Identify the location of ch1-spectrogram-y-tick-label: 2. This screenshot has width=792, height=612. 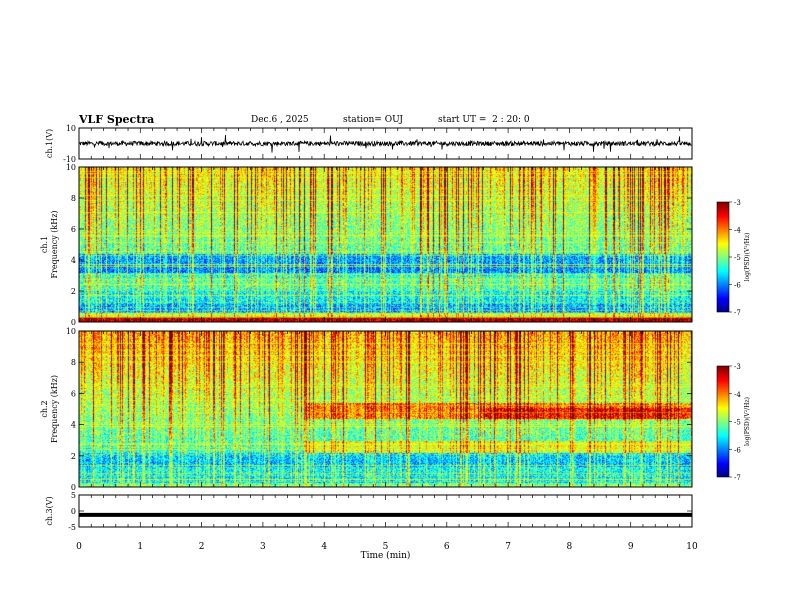
(73, 291).